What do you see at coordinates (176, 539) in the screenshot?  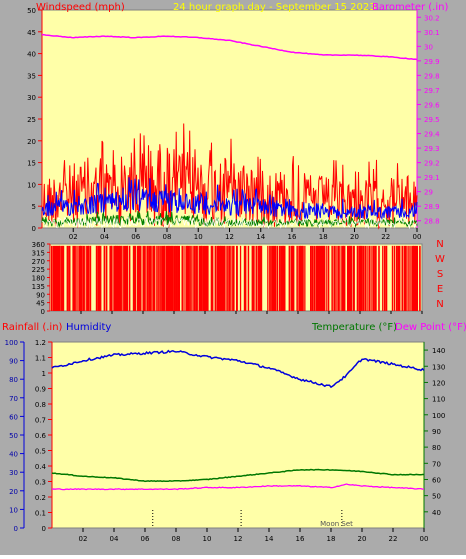 I see `humidity-x-tick-label: 08` at bounding box center [176, 539].